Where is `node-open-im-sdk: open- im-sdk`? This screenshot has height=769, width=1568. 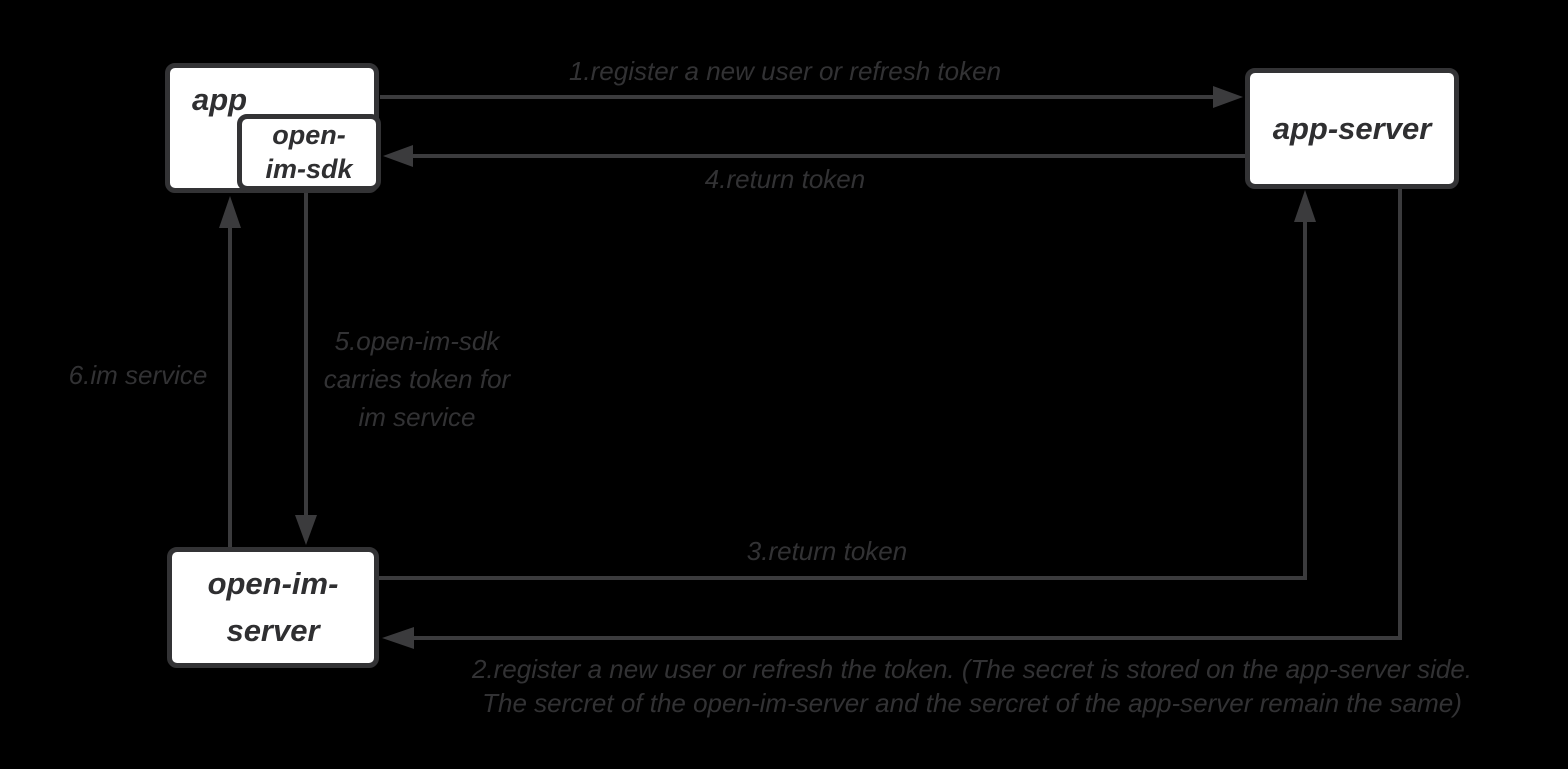
node-open-im-sdk: open- im-sdk is located at coordinates (309, 152).